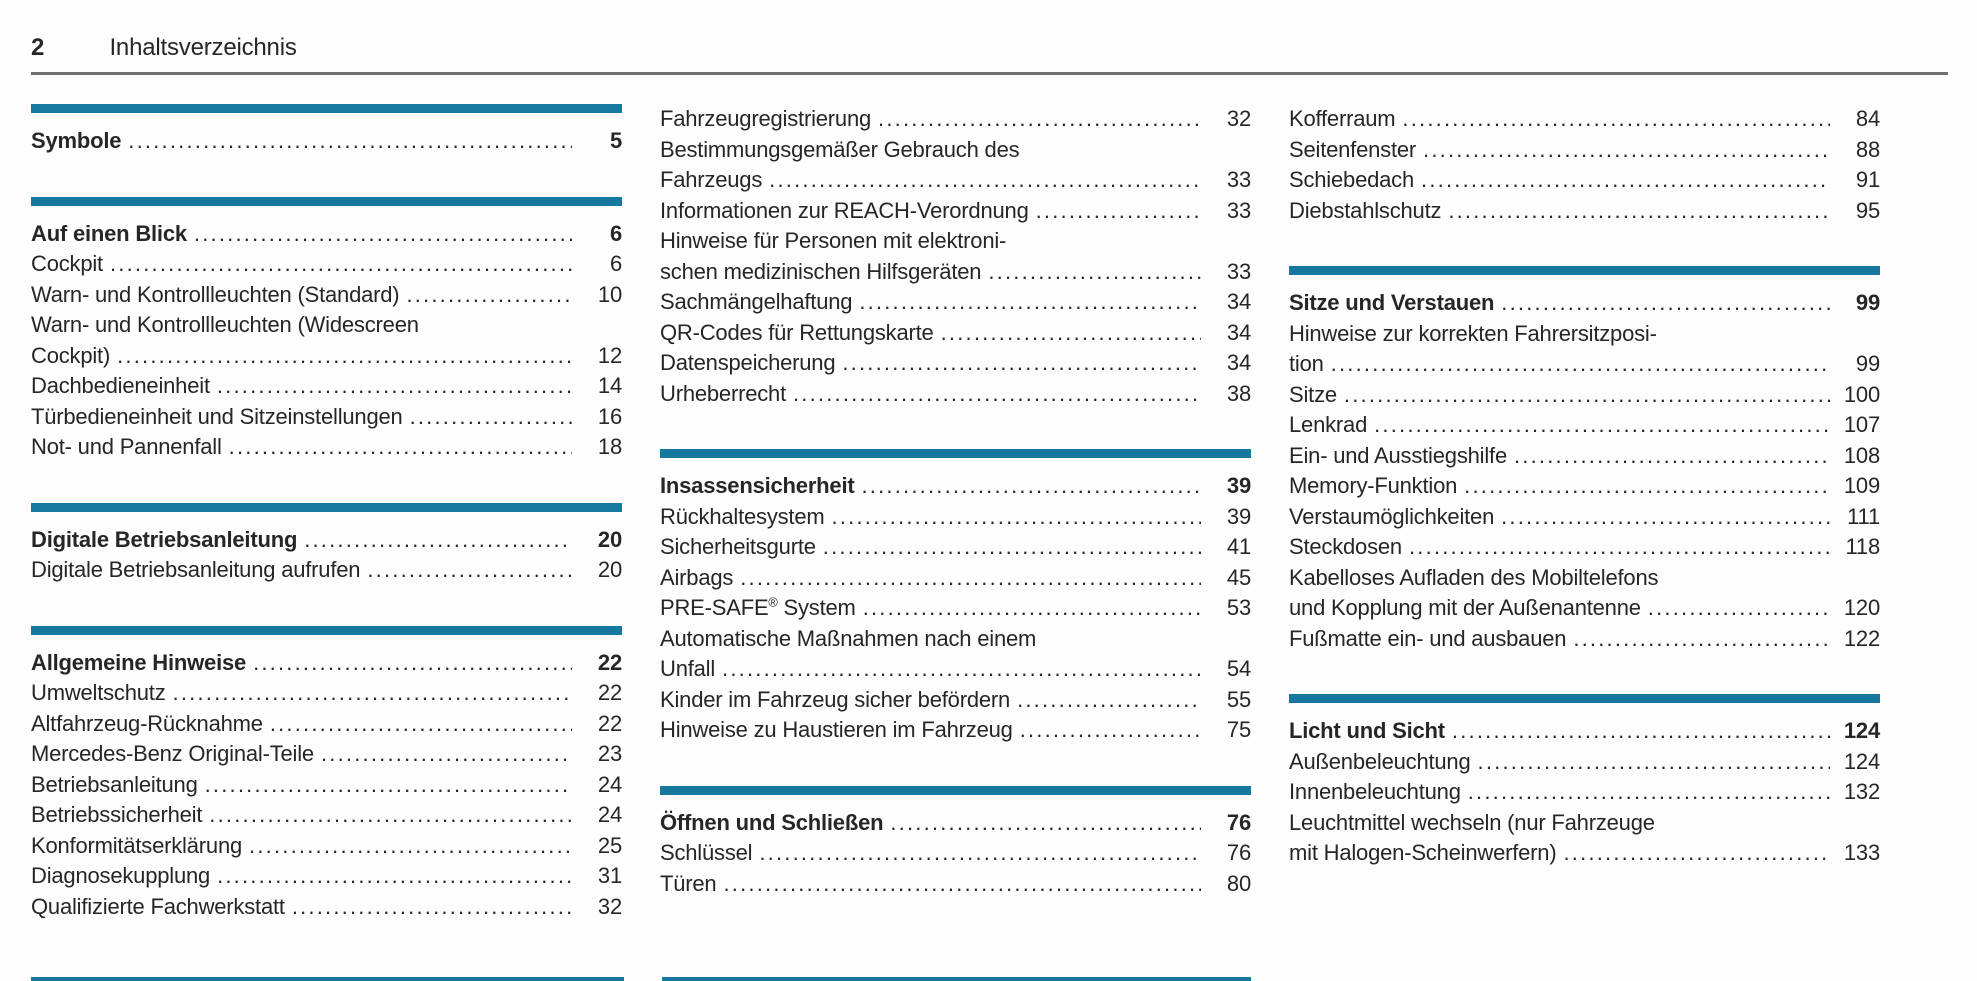 Image resolution: width=1977 pixels, height=981 pixels. What do you see at coordinates (1861, 394) in the screenshot?
I see `page-number: 100` at bounding box center [1861, 394].